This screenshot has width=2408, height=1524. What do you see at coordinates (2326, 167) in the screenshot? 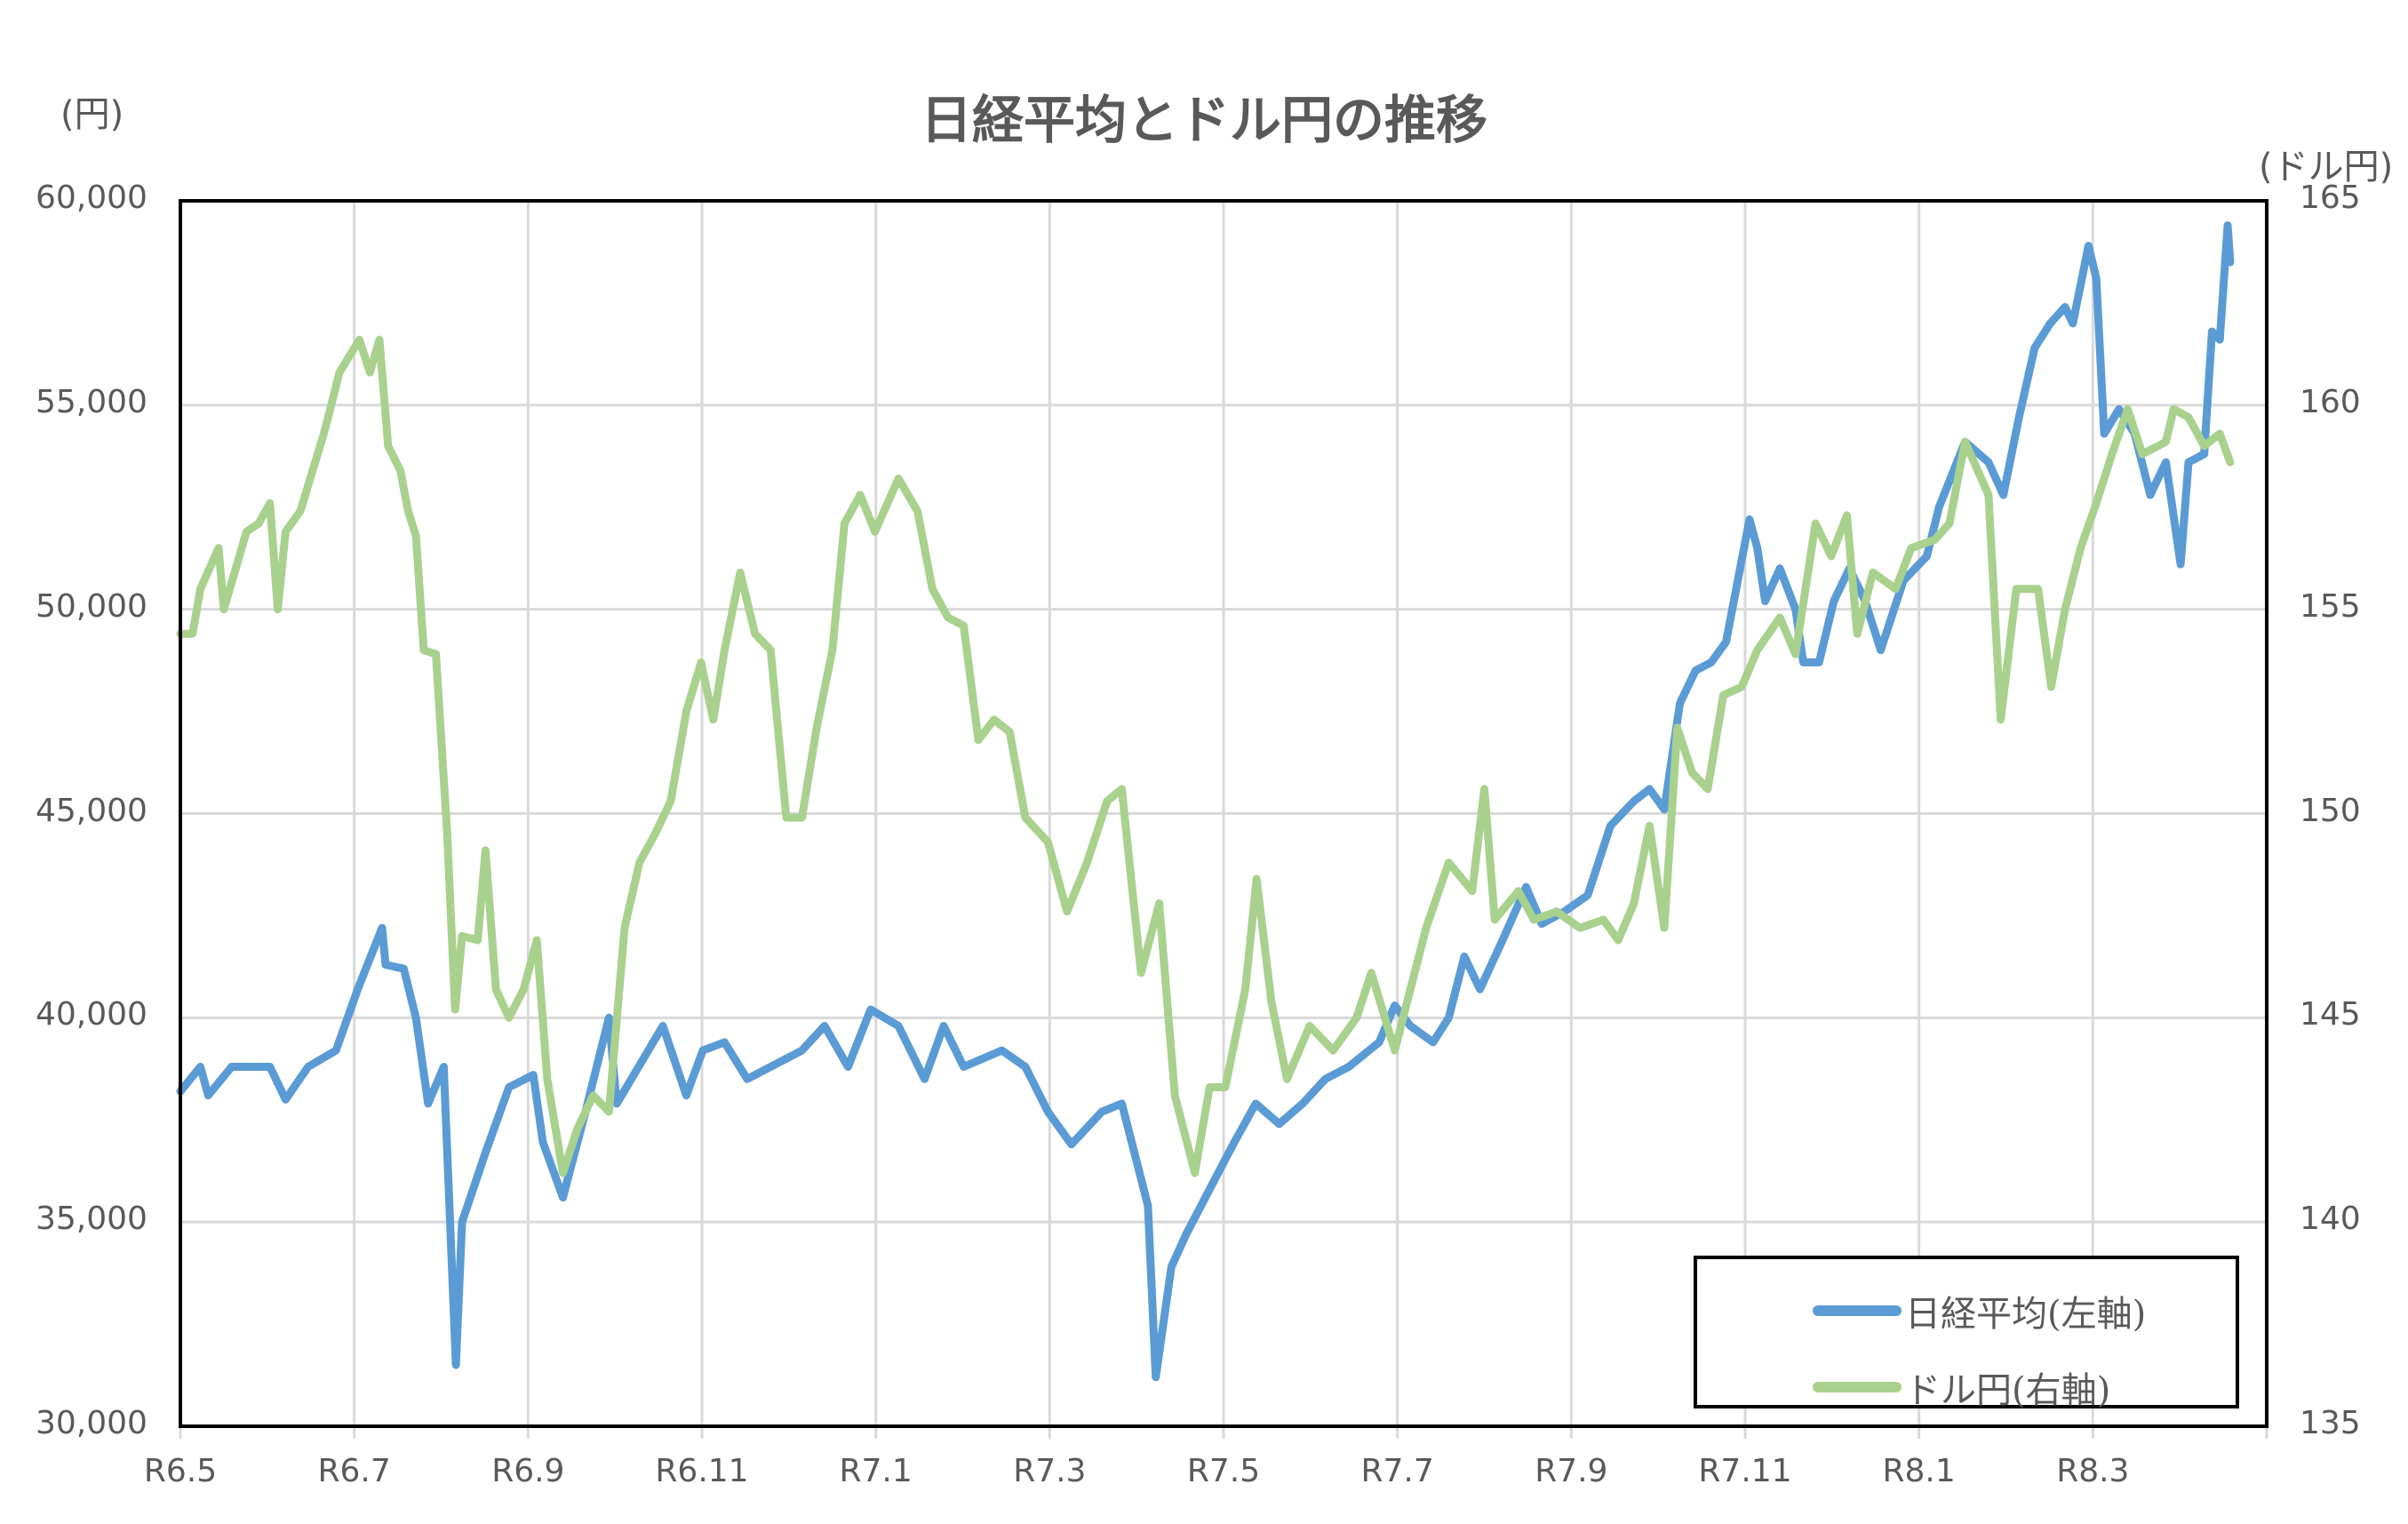
I see `right-axis-unit: (ドル円)` at bounding box center [2326, 167].